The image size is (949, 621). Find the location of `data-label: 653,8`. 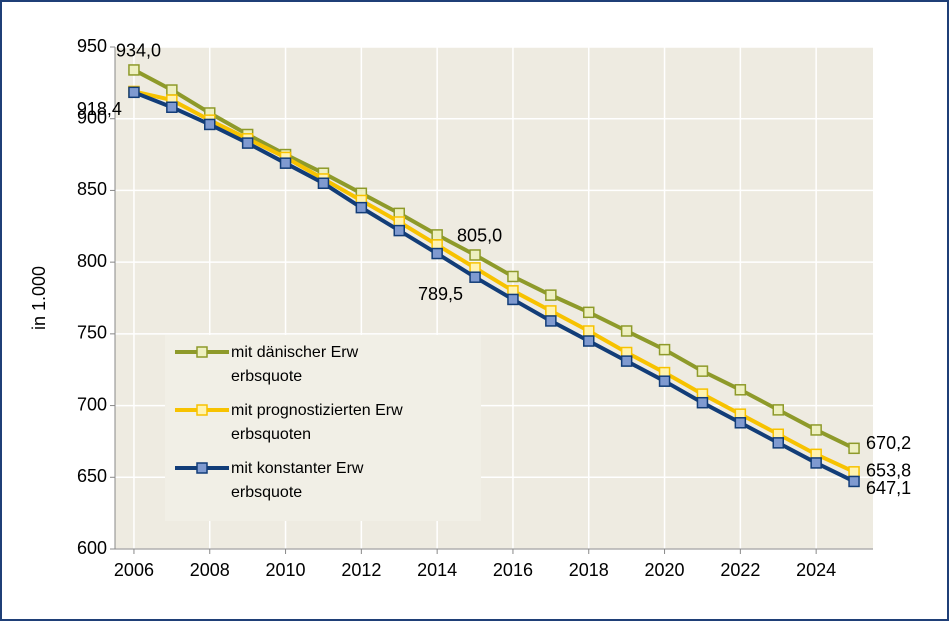

data-label: 653,8 is located at coordinates (888, 471).